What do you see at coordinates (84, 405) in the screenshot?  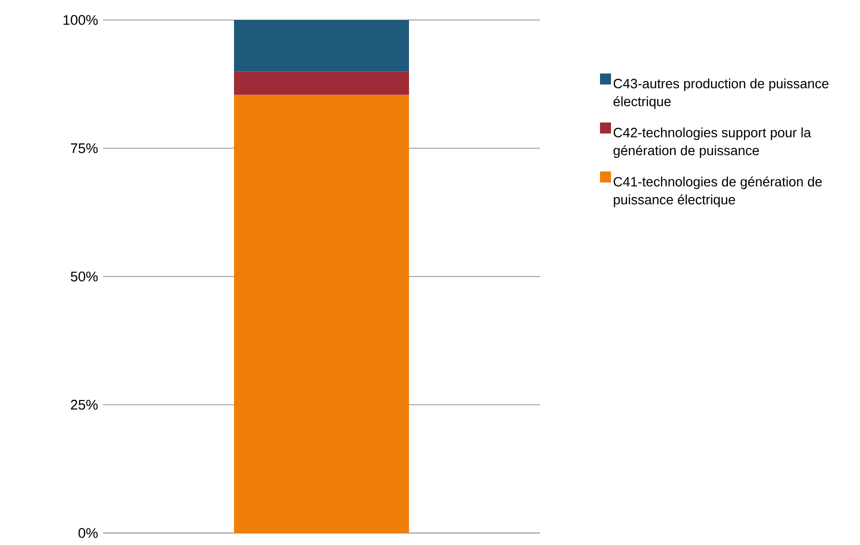 I see `y-tick-label: 25%` at bounding box center [84, 405].